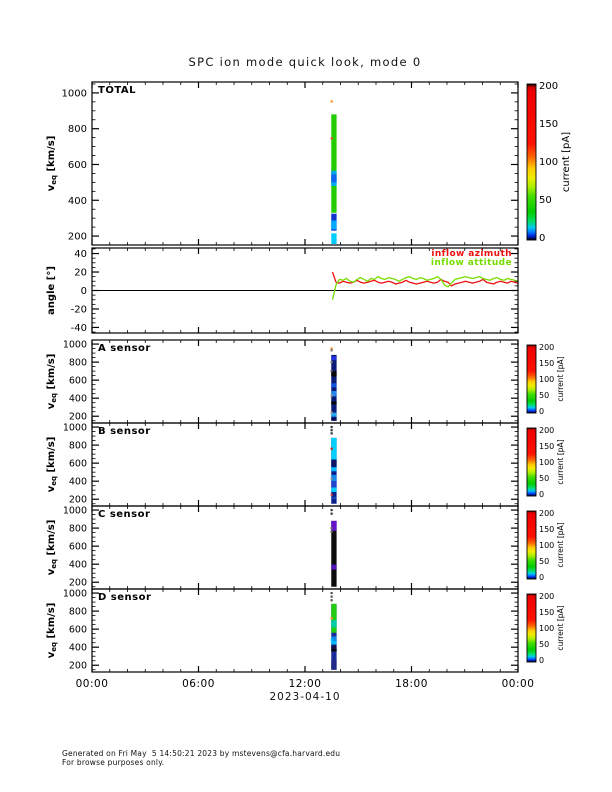  What do you see at coordinates (79, 328) in the screenshot?
I see `y-tick-label: -40` at bounding box center [79, 328].